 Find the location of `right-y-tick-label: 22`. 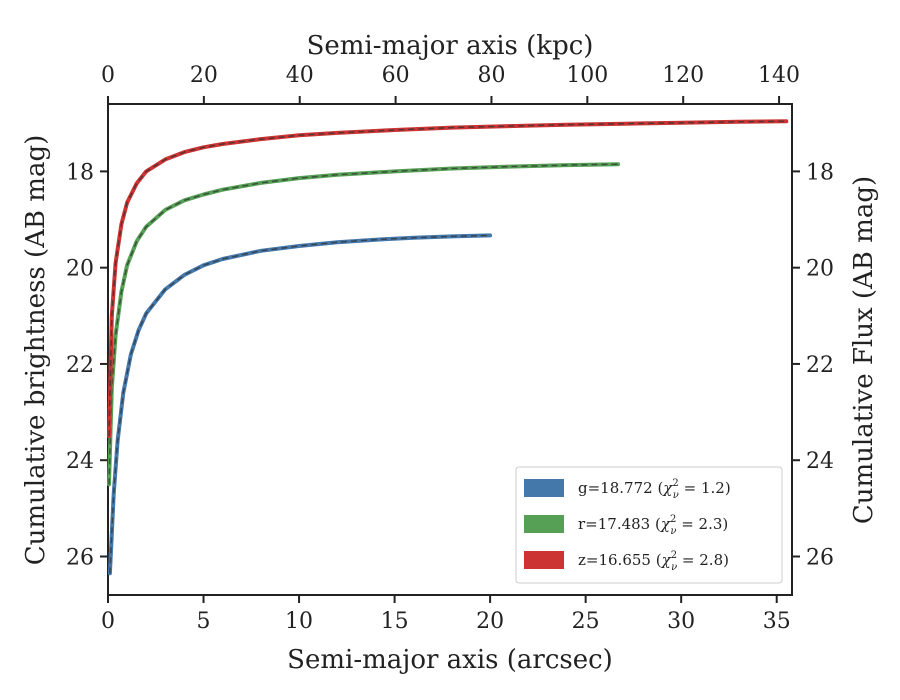

right-y-tick-label: 22 is located at coordinates (820, 365).